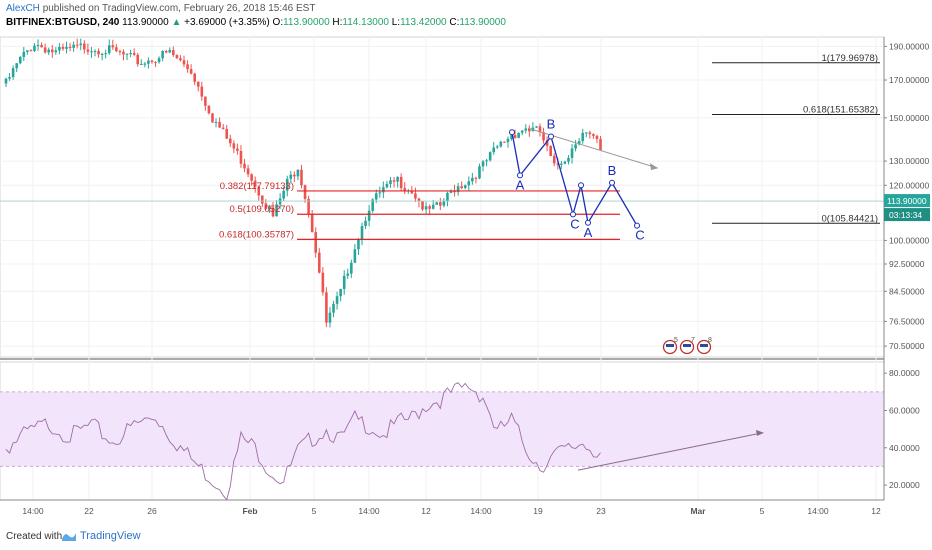 The height and width of the screenshot is (550, 932). What do you see at coordinates (306, 22) in the screenshot?
I see `open-value: 113.90000` at bounding box center [306, 22].